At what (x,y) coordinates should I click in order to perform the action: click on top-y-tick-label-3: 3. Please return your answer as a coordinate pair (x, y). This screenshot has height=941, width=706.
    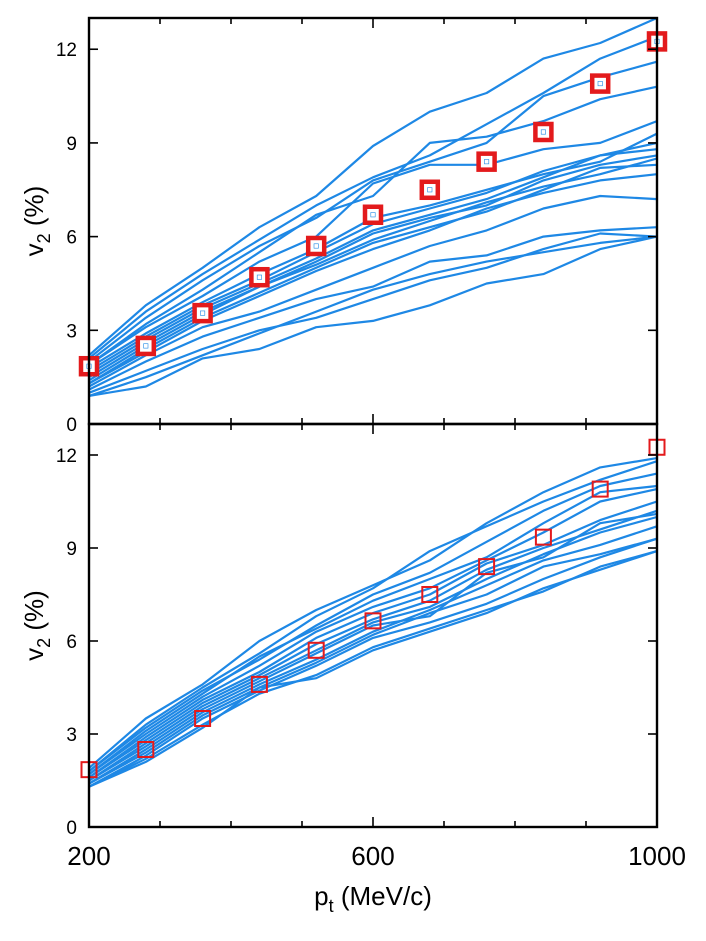
    Looking at the image, I should click on (71, 331).